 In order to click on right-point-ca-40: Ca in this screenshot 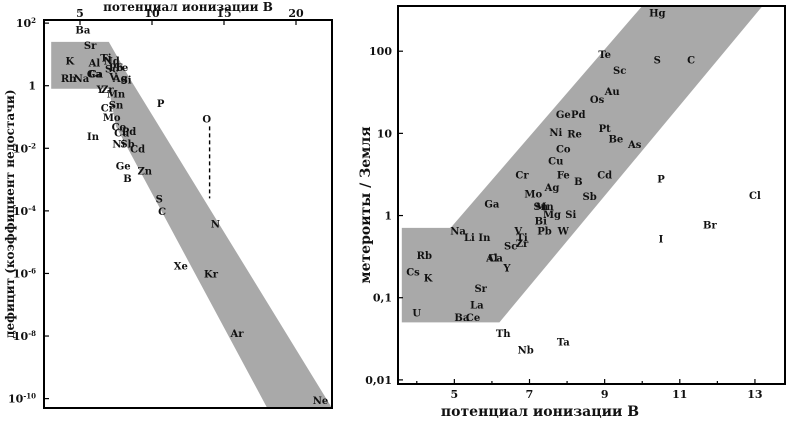, I will do `click(495, 259)`.